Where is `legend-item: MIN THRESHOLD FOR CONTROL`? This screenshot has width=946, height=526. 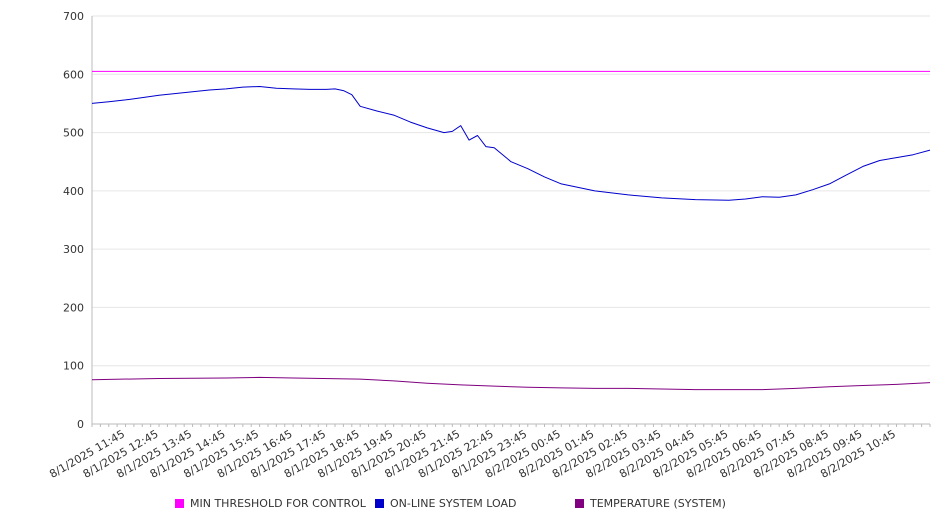
legend-item: MIN THRESHOLD FOR CONTROL is located at coordinates (270, 503).